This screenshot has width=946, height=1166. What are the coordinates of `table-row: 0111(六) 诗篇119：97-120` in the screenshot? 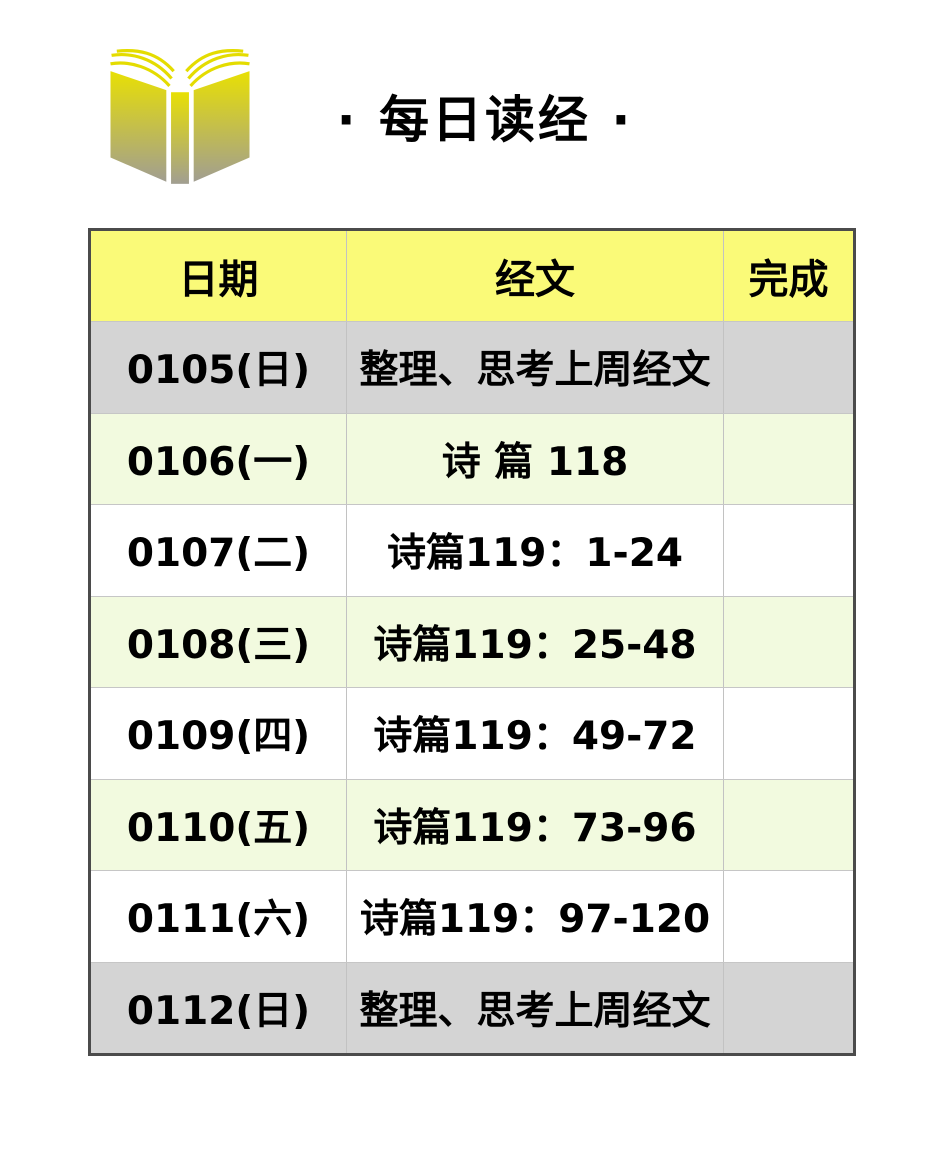 It's located at (472, 916).